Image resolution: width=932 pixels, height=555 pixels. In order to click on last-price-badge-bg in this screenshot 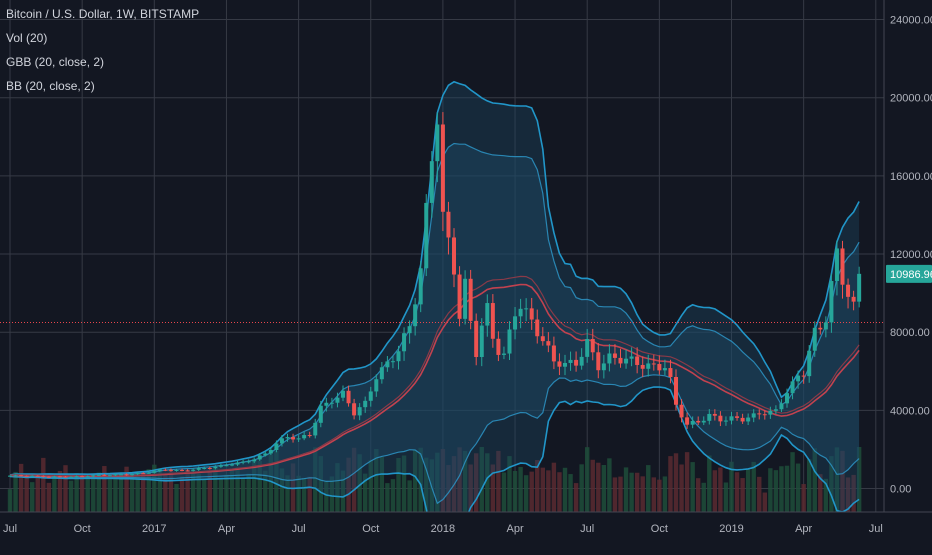, I will do `click(909, 273)`.